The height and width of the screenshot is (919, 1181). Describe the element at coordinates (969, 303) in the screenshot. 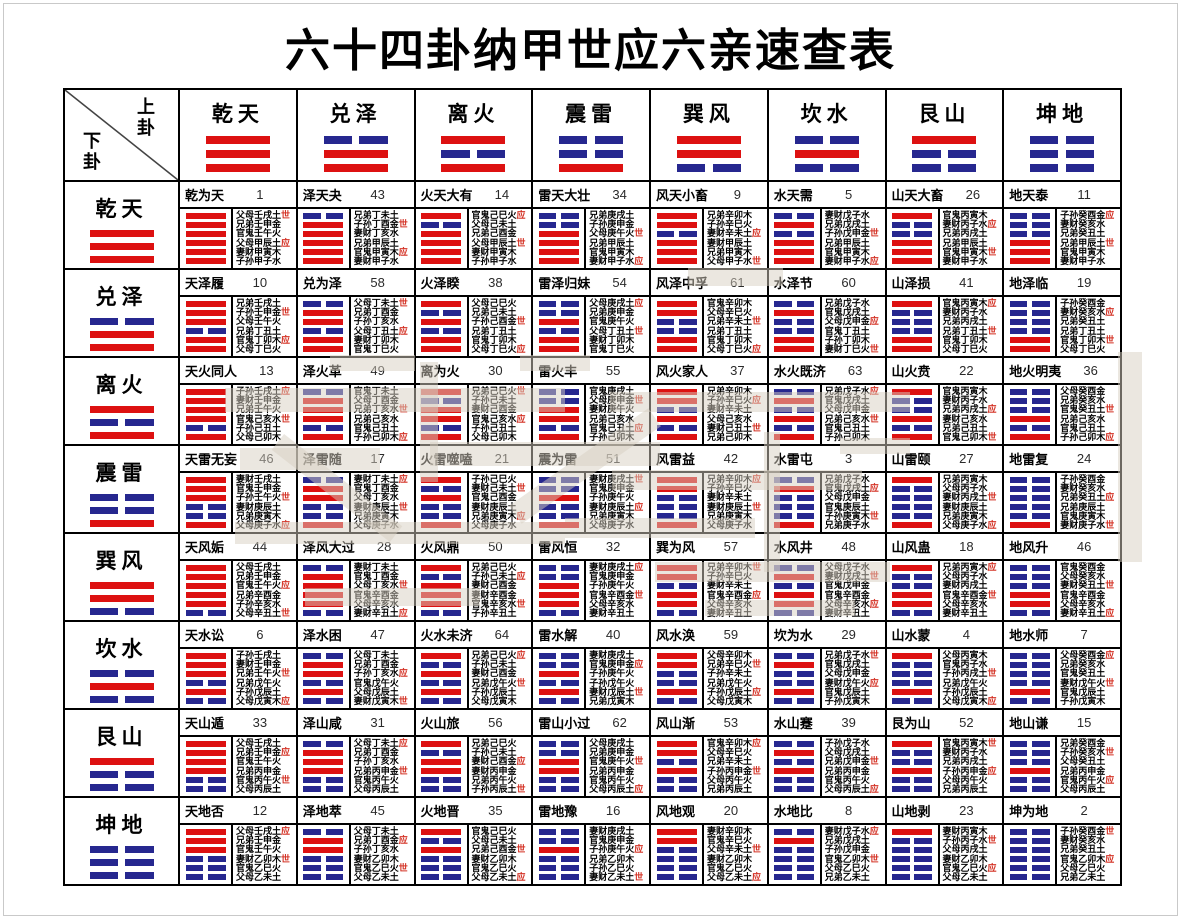

I see `line-text: 官鬼丙寅木应` at that location.